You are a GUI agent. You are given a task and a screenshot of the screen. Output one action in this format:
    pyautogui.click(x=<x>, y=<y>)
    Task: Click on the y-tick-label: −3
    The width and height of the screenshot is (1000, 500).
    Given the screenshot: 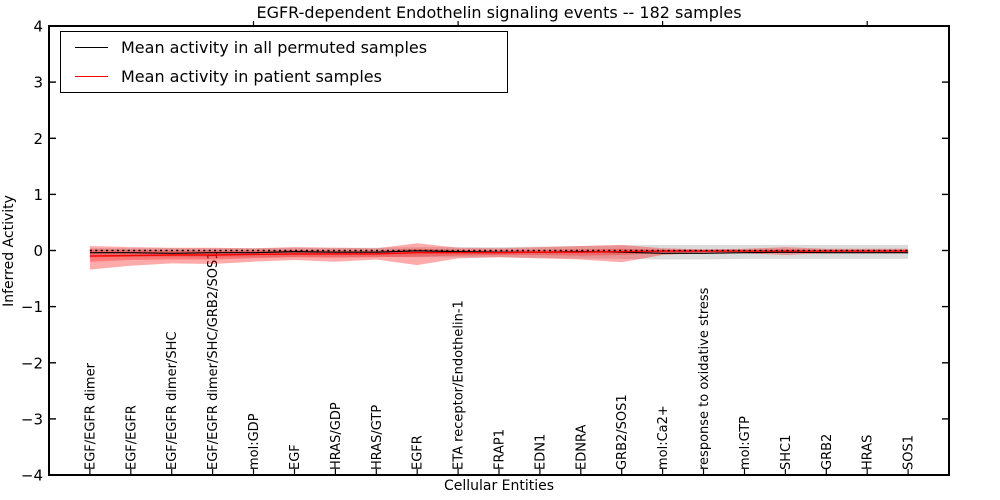 What is the action you would take?
    pyautogui.click(x=32, y=419)
    